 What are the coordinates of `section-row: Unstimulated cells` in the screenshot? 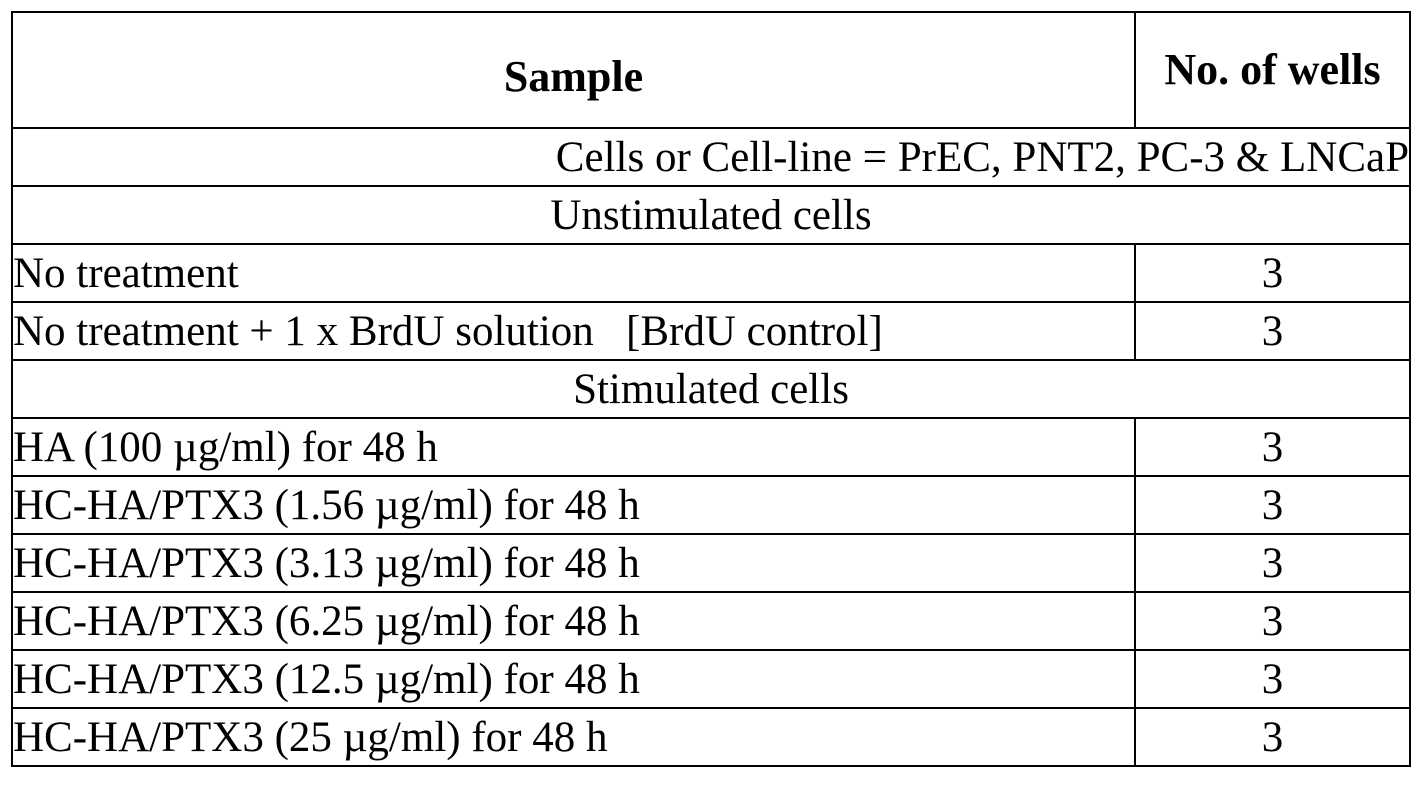 It's located at (711, 215).